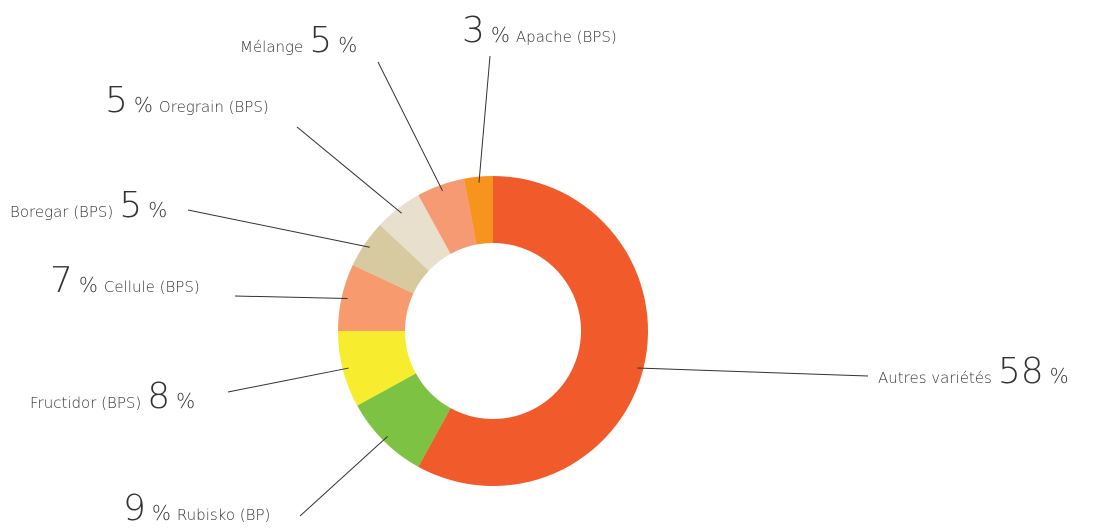 The image size is (1098, 531). I want to click on slice-label: Mélange 5%, so click(298, 40).